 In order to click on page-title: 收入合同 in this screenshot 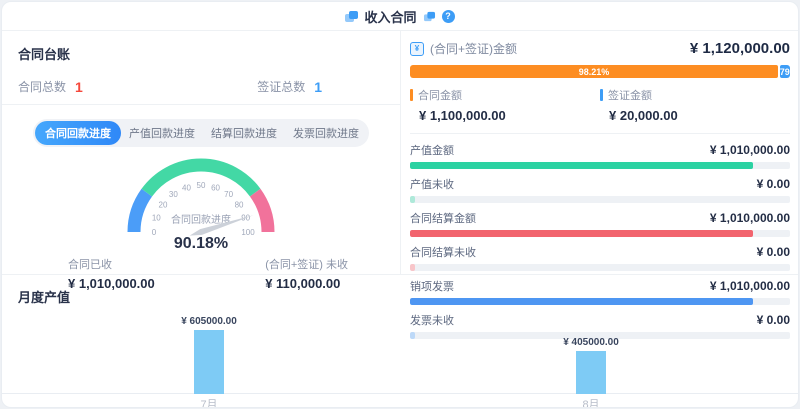, I will do `click(390, 17)`.